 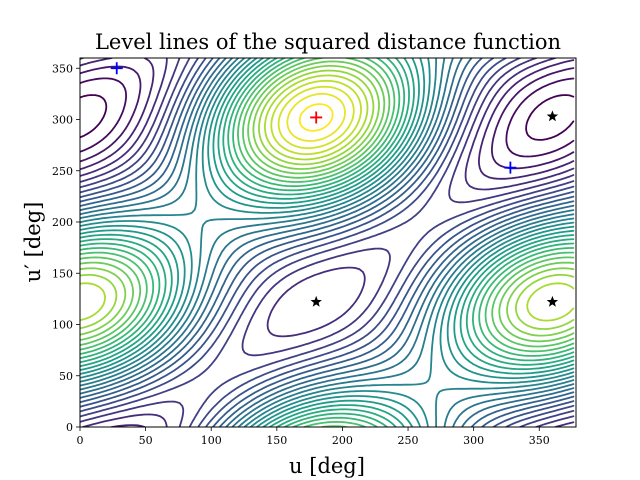 What do you see at coordinates (62, 273) in the screenshot?
I see `y-tick-label: 150` at bounding box center [62, 273].